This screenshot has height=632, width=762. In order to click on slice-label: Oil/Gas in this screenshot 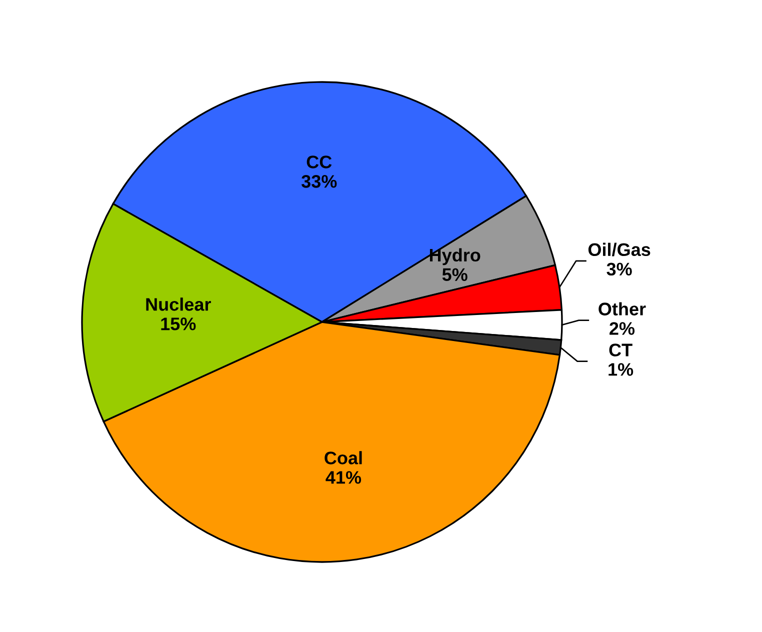, I will do `click(619, 249)`.